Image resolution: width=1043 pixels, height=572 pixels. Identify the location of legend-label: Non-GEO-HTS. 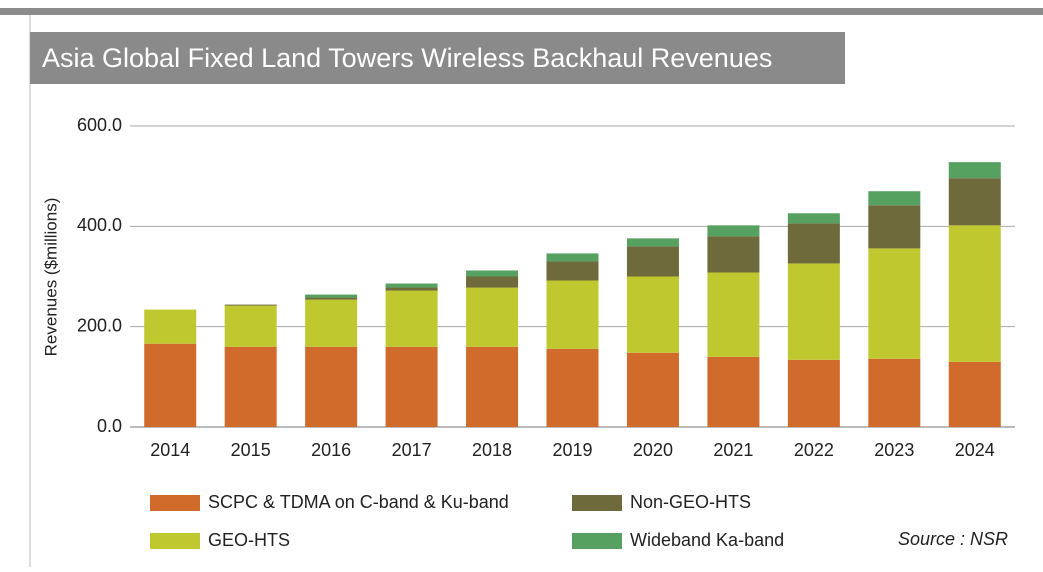
(690, 502).